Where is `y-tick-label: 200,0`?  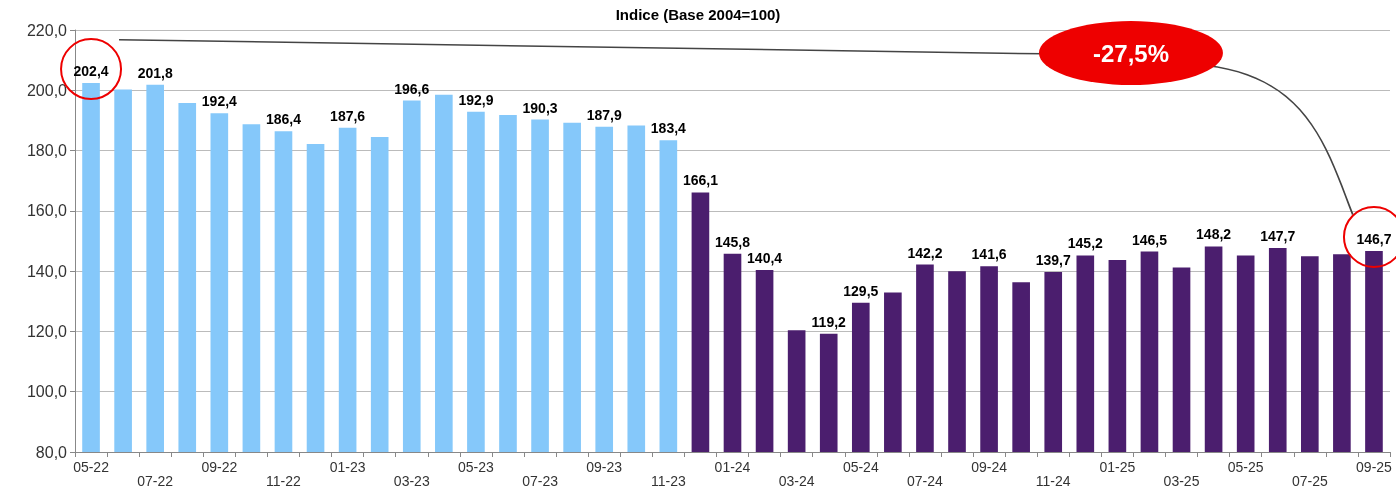
y-tick-label: 200,0 is located at coordinates (47, 90).